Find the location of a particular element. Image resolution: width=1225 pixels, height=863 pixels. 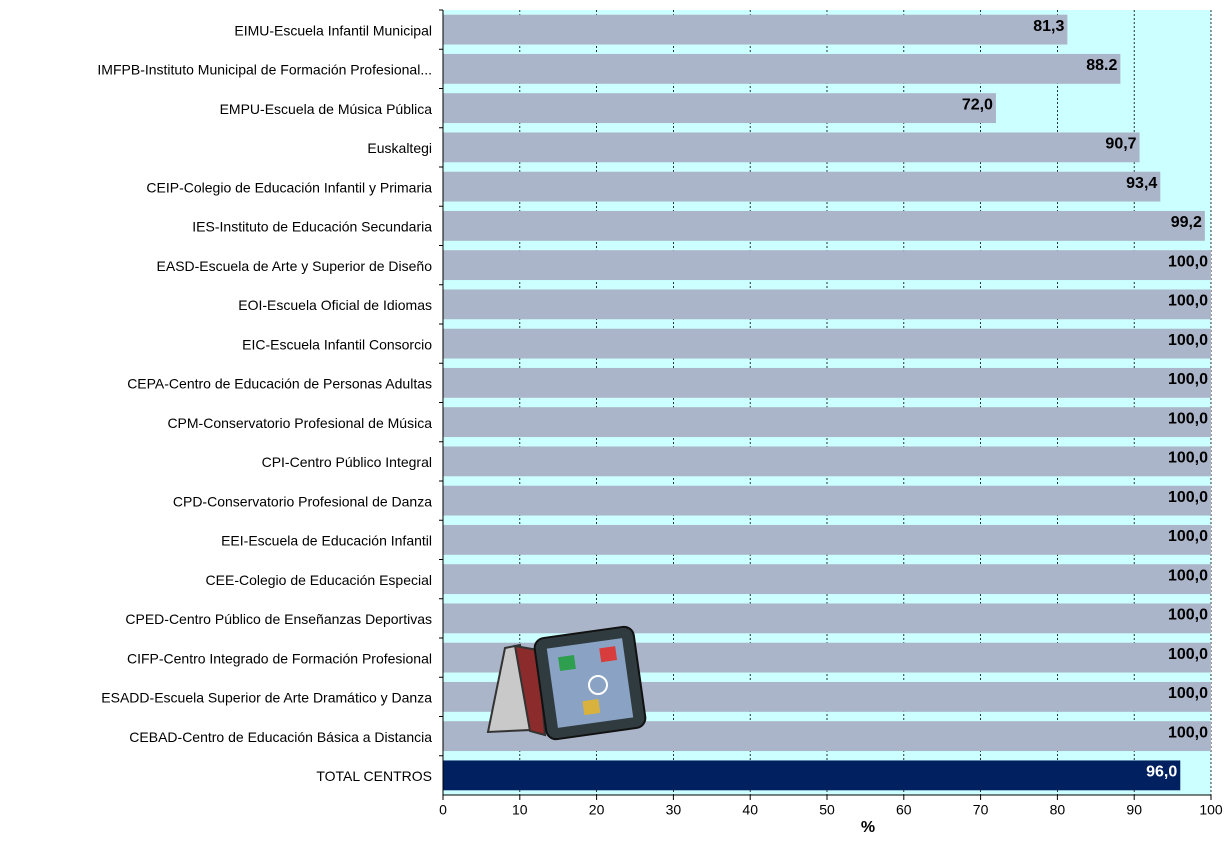

category-label: EOI-Escuela Oficial de Idiomas is located at coordinates (335, 305).